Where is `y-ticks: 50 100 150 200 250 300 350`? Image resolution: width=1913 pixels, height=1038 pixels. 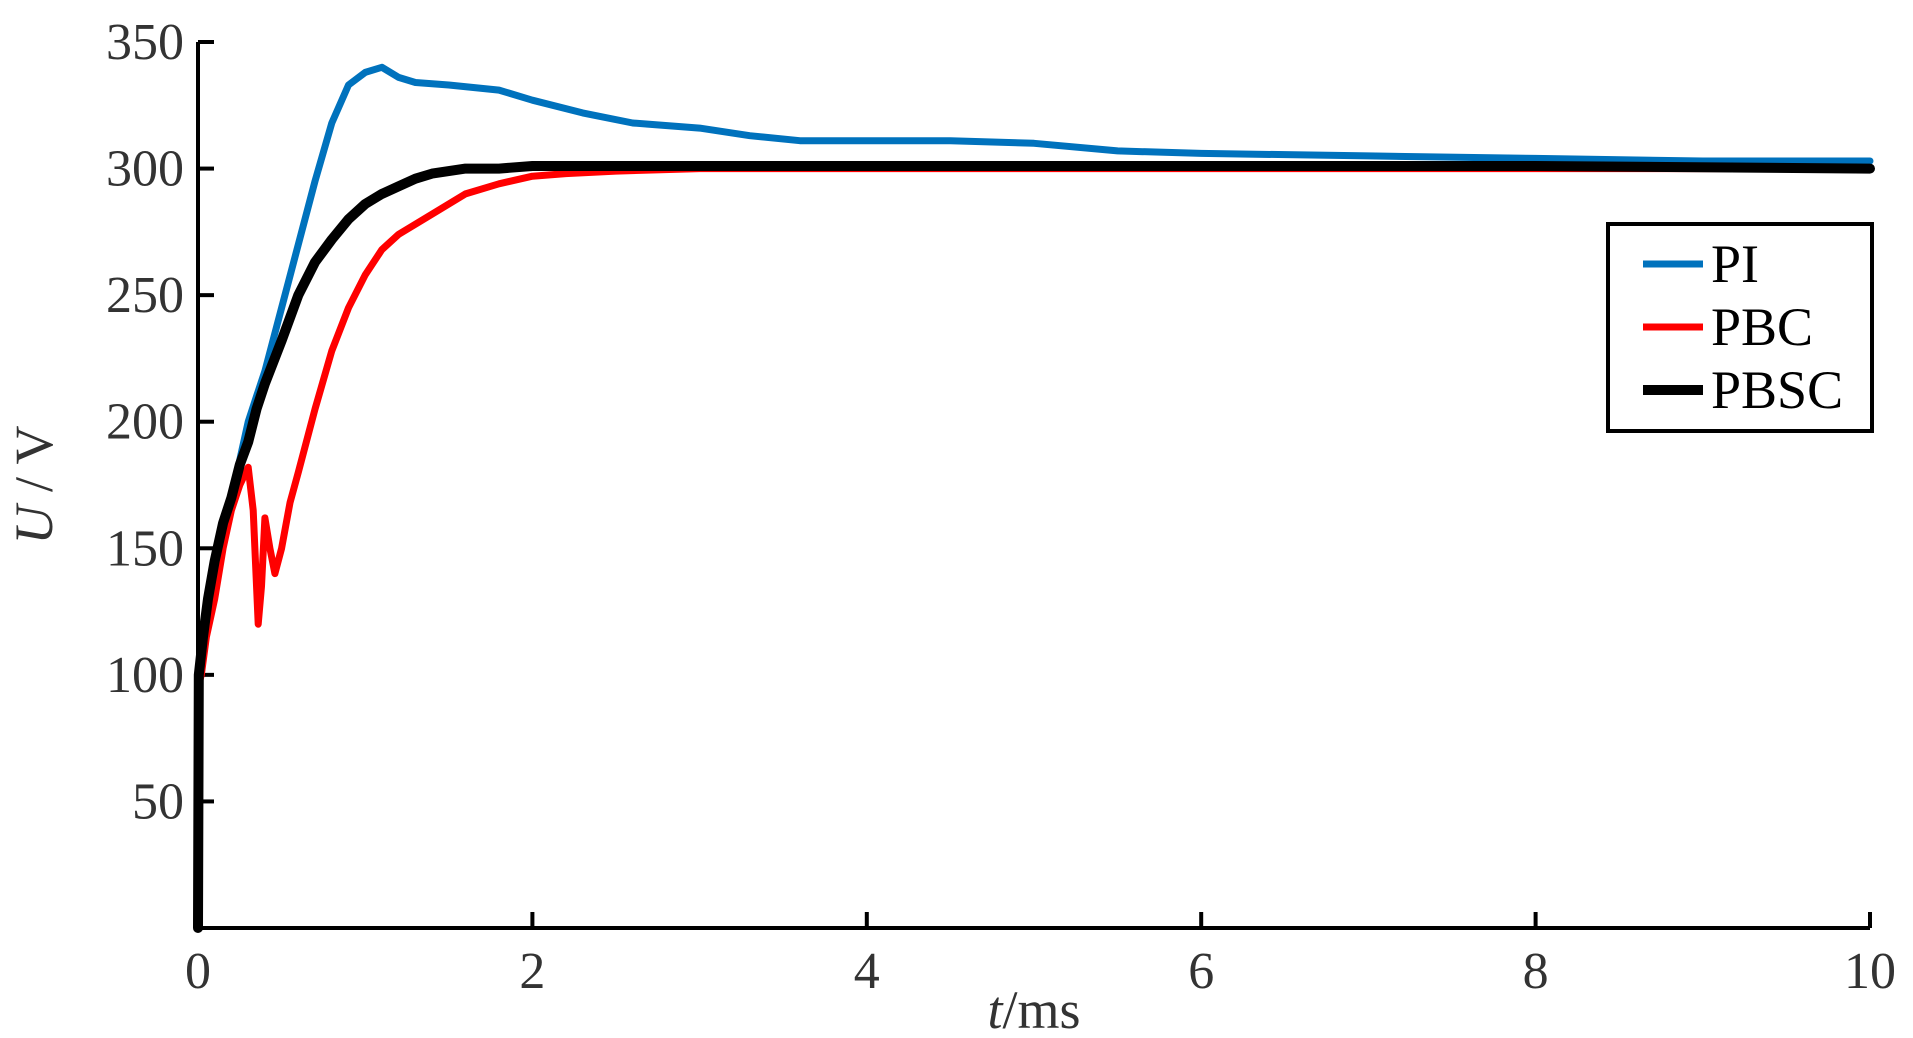 y-ticks: 50 100 150 200 250 300 350 is located at coordinates (160, 422).